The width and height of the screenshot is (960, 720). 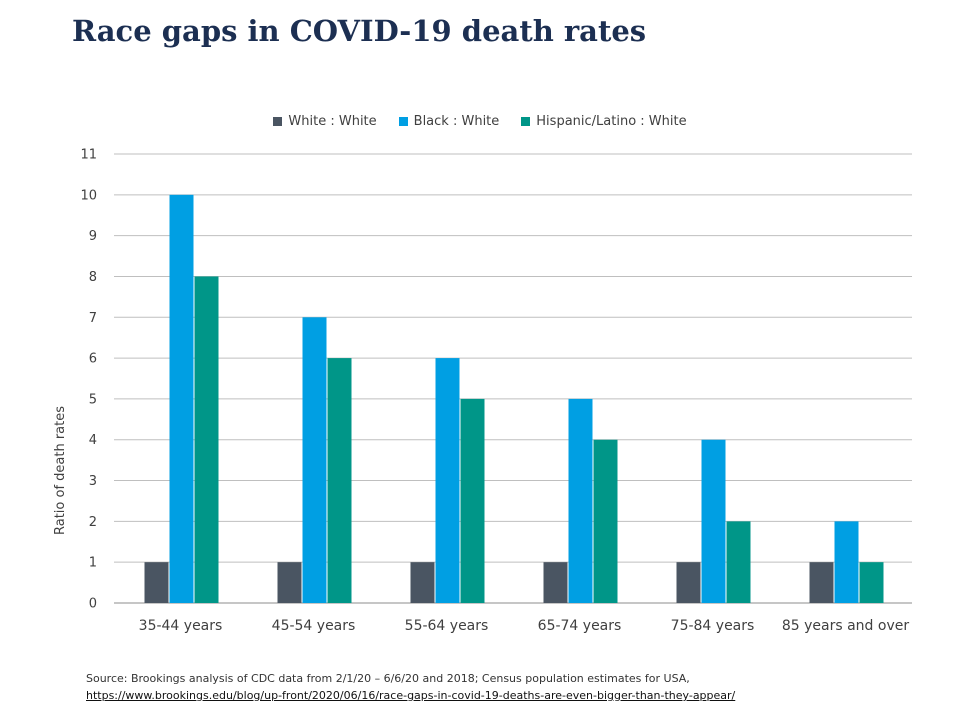 What do you see at coordinates (456, 121) in the screenshot?
I see `legend-label: Black : White` at bounding box center [456, 121].